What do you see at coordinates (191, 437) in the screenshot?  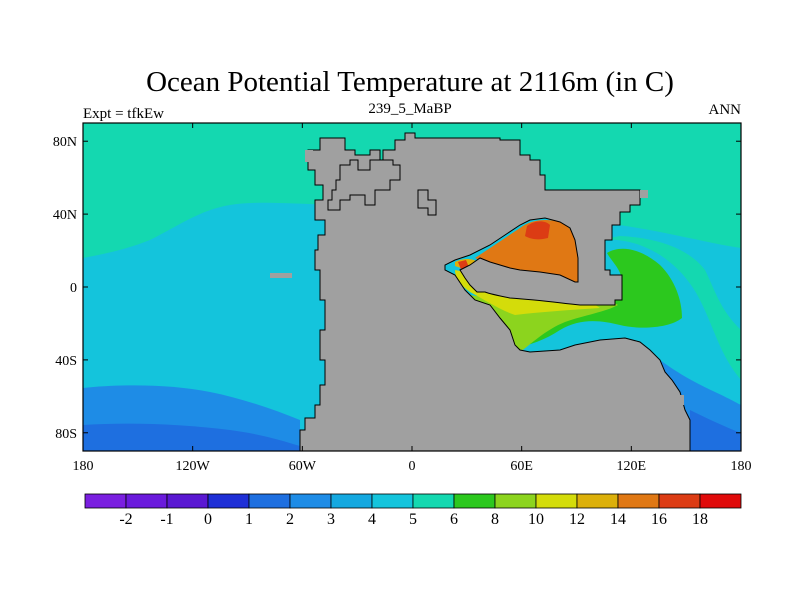 I see `ocean-field-2-3-south` at bounding box center [191, 437].